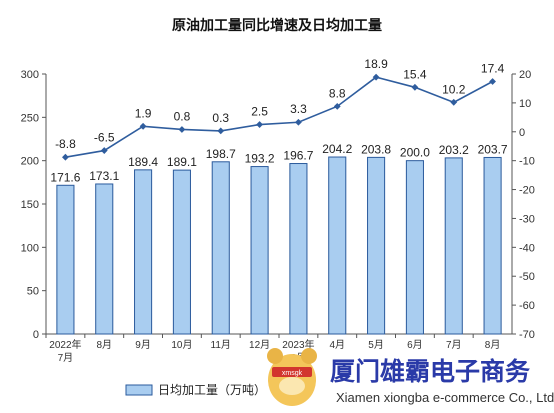 The height and width of the screenshot is (413, 554). I want to click on watermark-company-cn: 厦门雄霸电子商务, so click(430, 371).